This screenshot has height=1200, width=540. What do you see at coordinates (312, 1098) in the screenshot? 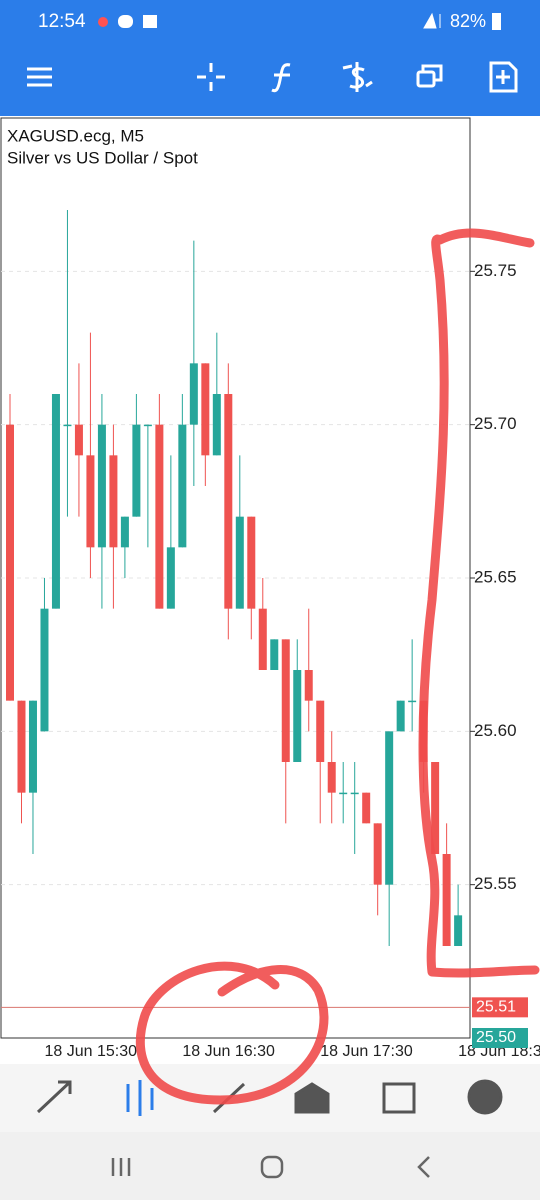
I see `history-tab` at bounding box center [312, 1098].